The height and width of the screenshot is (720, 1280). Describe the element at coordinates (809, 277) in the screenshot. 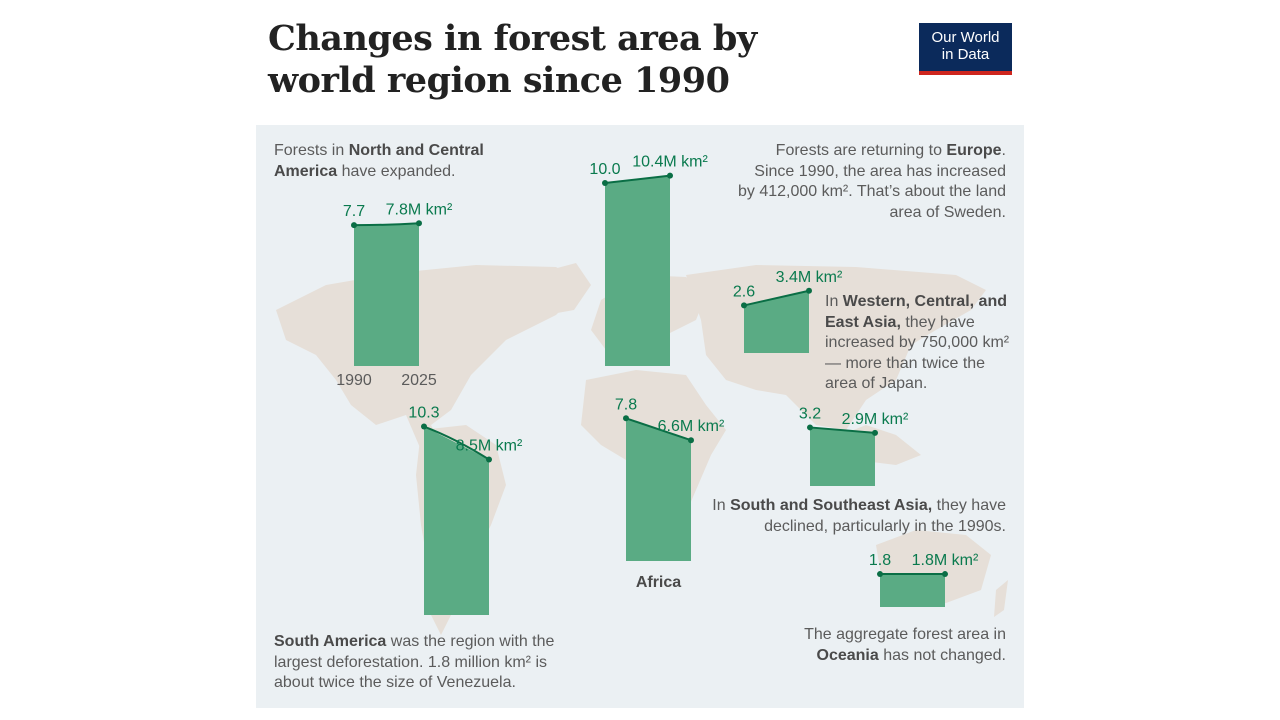

I see `end-value-label: 3.4M km²` at that location.